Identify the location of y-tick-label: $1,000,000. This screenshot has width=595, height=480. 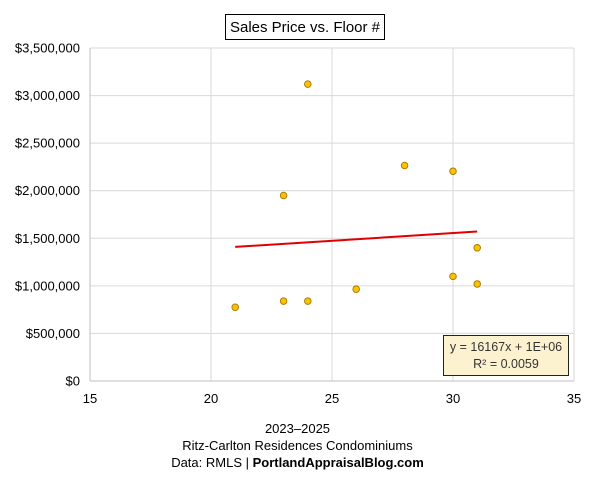
(47, 285).